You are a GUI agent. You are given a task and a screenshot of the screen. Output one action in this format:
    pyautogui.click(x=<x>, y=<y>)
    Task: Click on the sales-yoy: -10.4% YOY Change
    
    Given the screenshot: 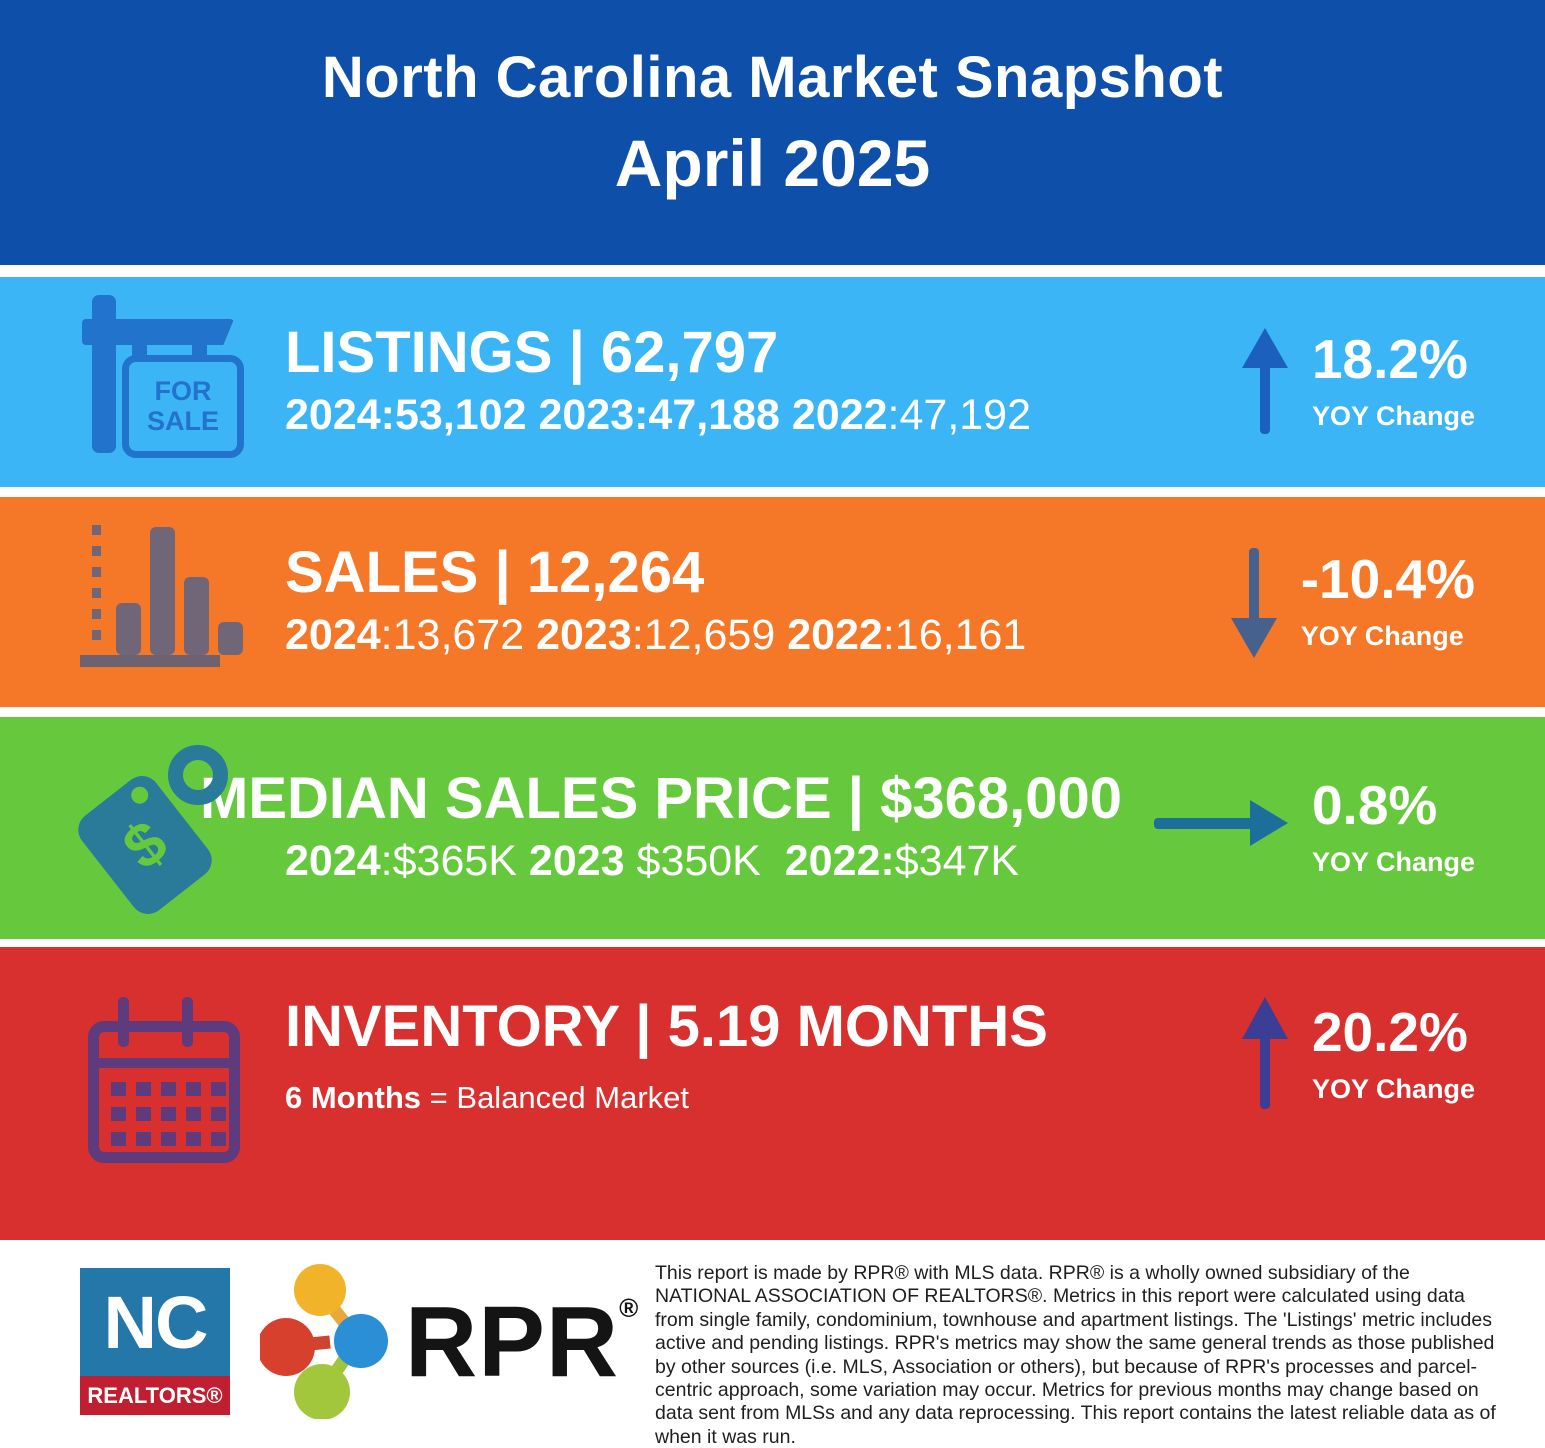 What is the action you would take?
    pyautogui.click(x=1352, y=602)
    